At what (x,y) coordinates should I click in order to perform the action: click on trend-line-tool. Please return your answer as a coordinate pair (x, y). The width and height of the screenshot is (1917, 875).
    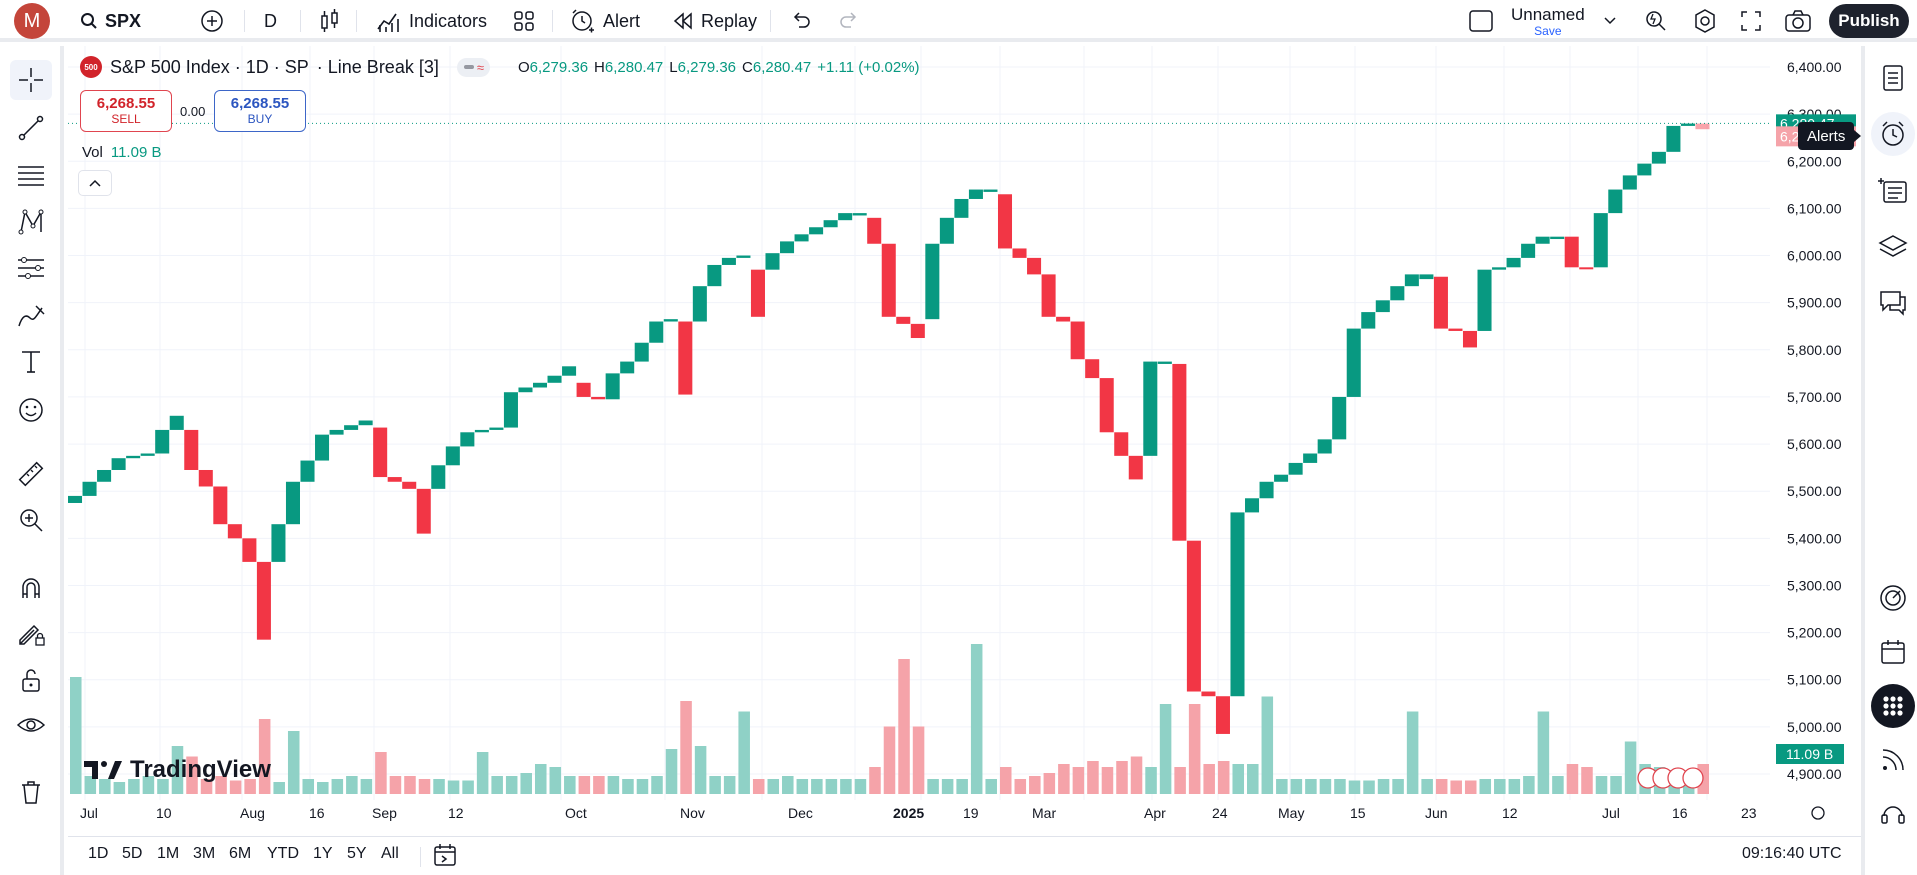
    Looking at the image, I should click on (31, 128).